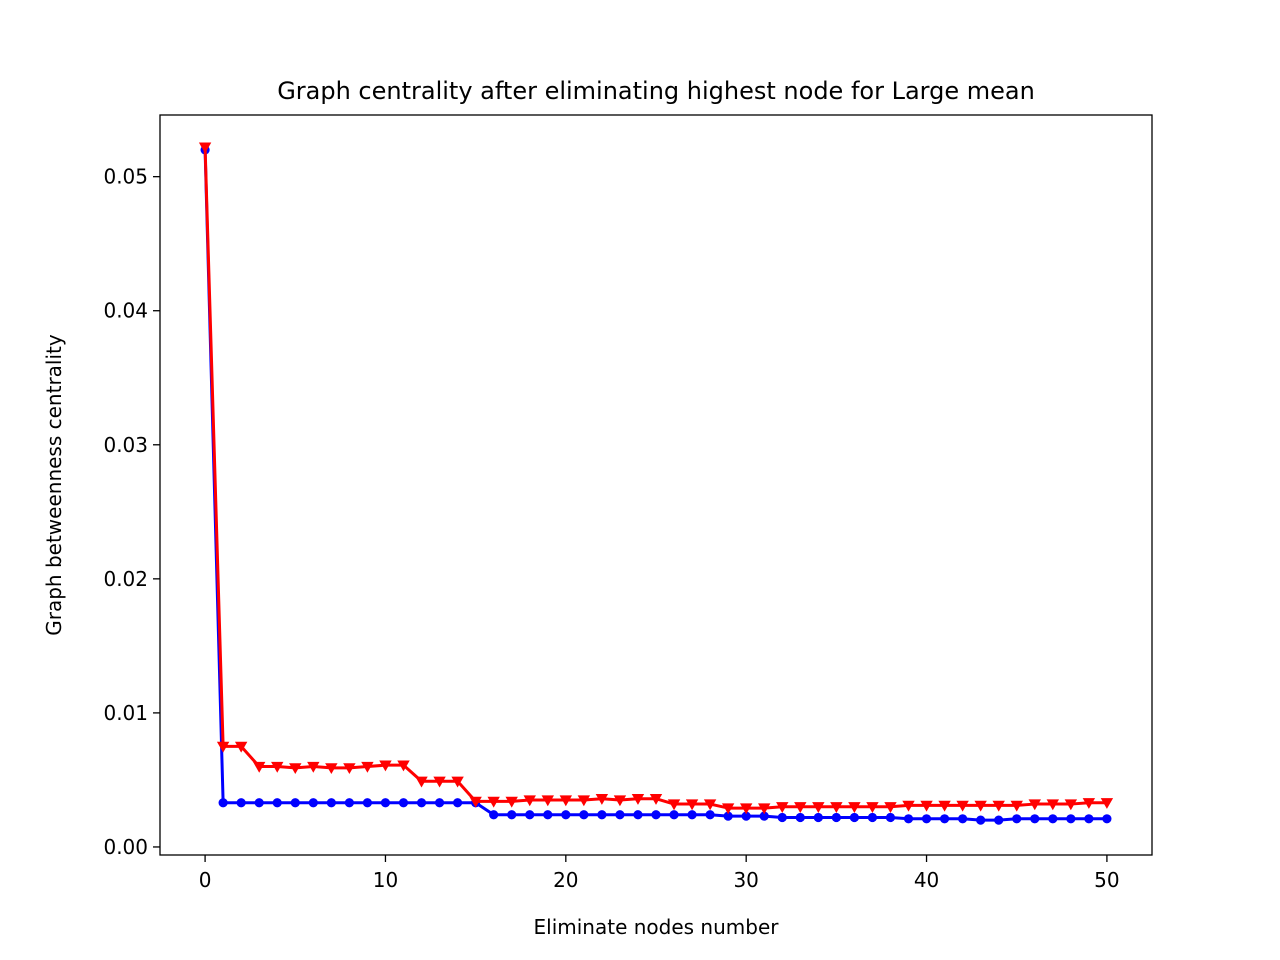  I want to click on x-tick-label: 0, so click(205, 880).